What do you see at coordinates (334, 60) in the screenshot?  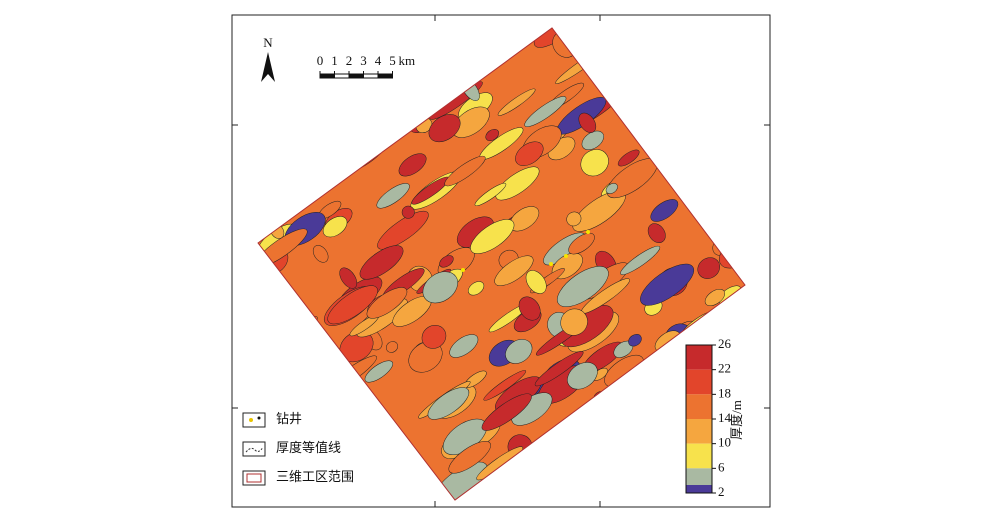 I see `scale-label: 1` at bounding box center [334, 60].